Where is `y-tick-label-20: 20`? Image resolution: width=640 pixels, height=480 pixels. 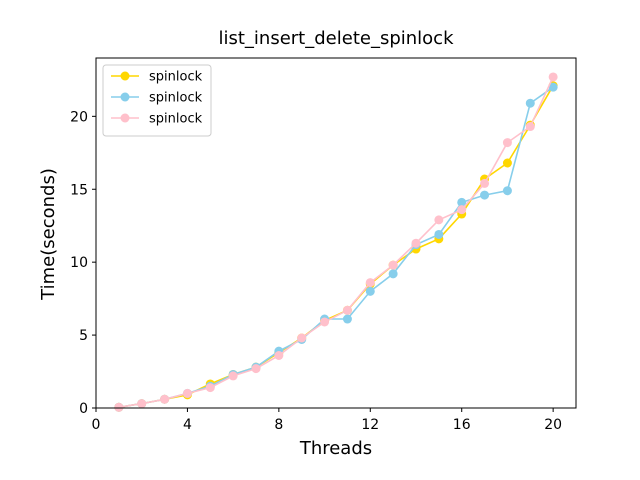 y-tick-label-20: 20 is located at coordinates (79, 117).